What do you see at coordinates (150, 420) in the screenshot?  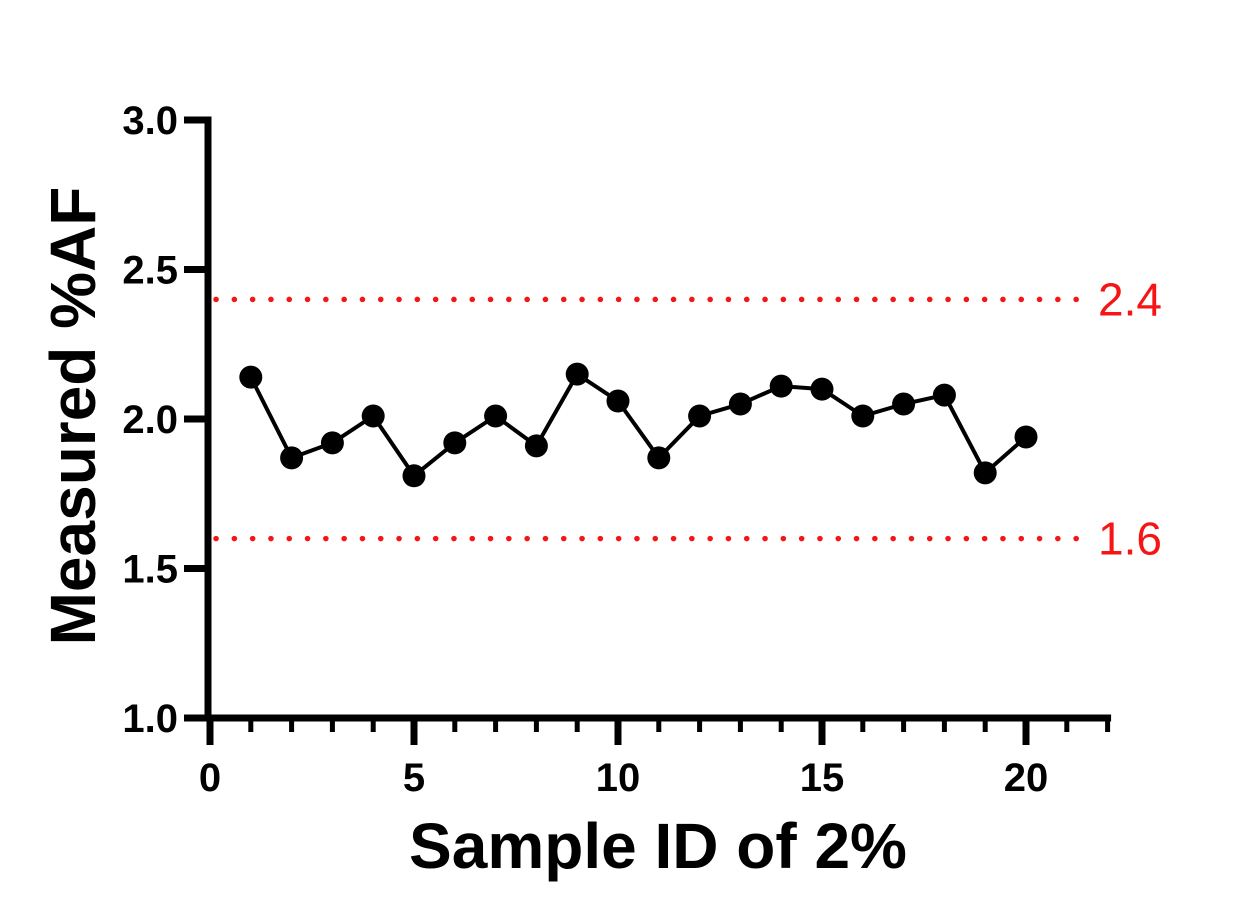 I see `y-tick-label: 2.0` at bounding box center [150, 420].